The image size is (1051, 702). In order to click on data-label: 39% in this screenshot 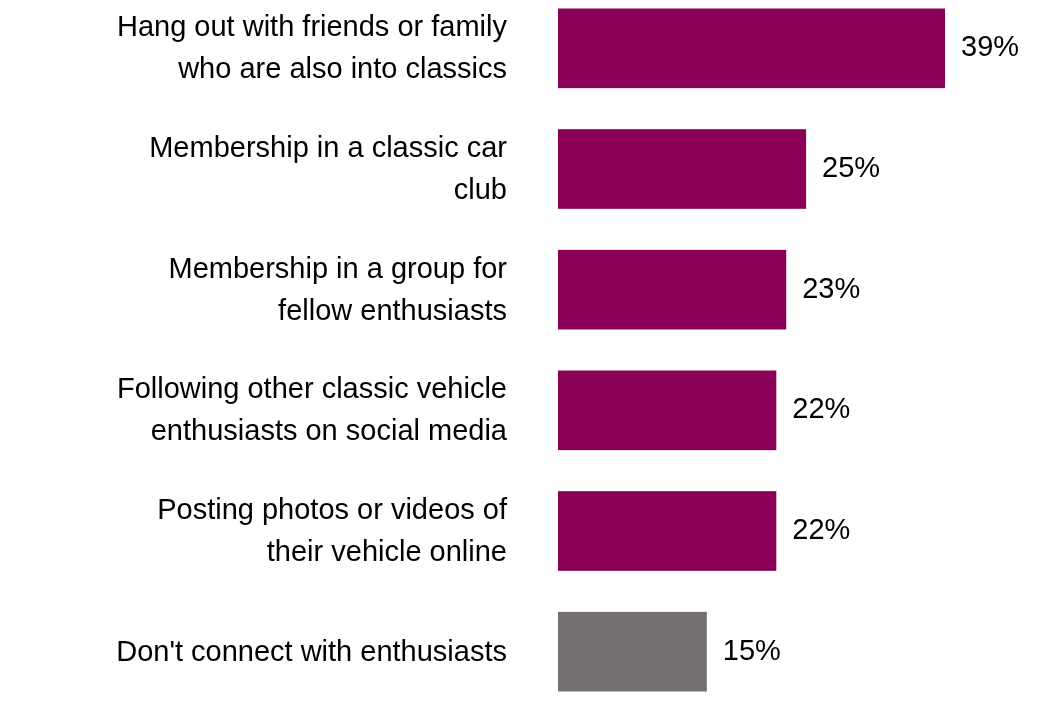, I will do `click(990, 46)`.